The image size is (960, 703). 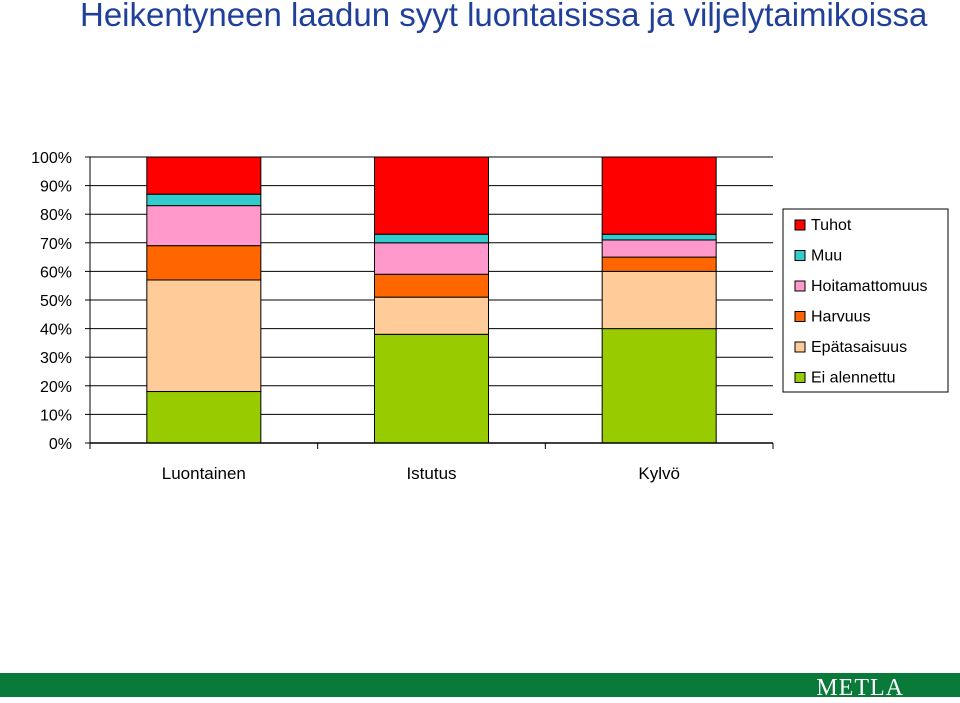 What do you see at coordinates (60, 444) in the screenshot?
I see `y-tick-label: 0%` at bounding box center [60, 444].